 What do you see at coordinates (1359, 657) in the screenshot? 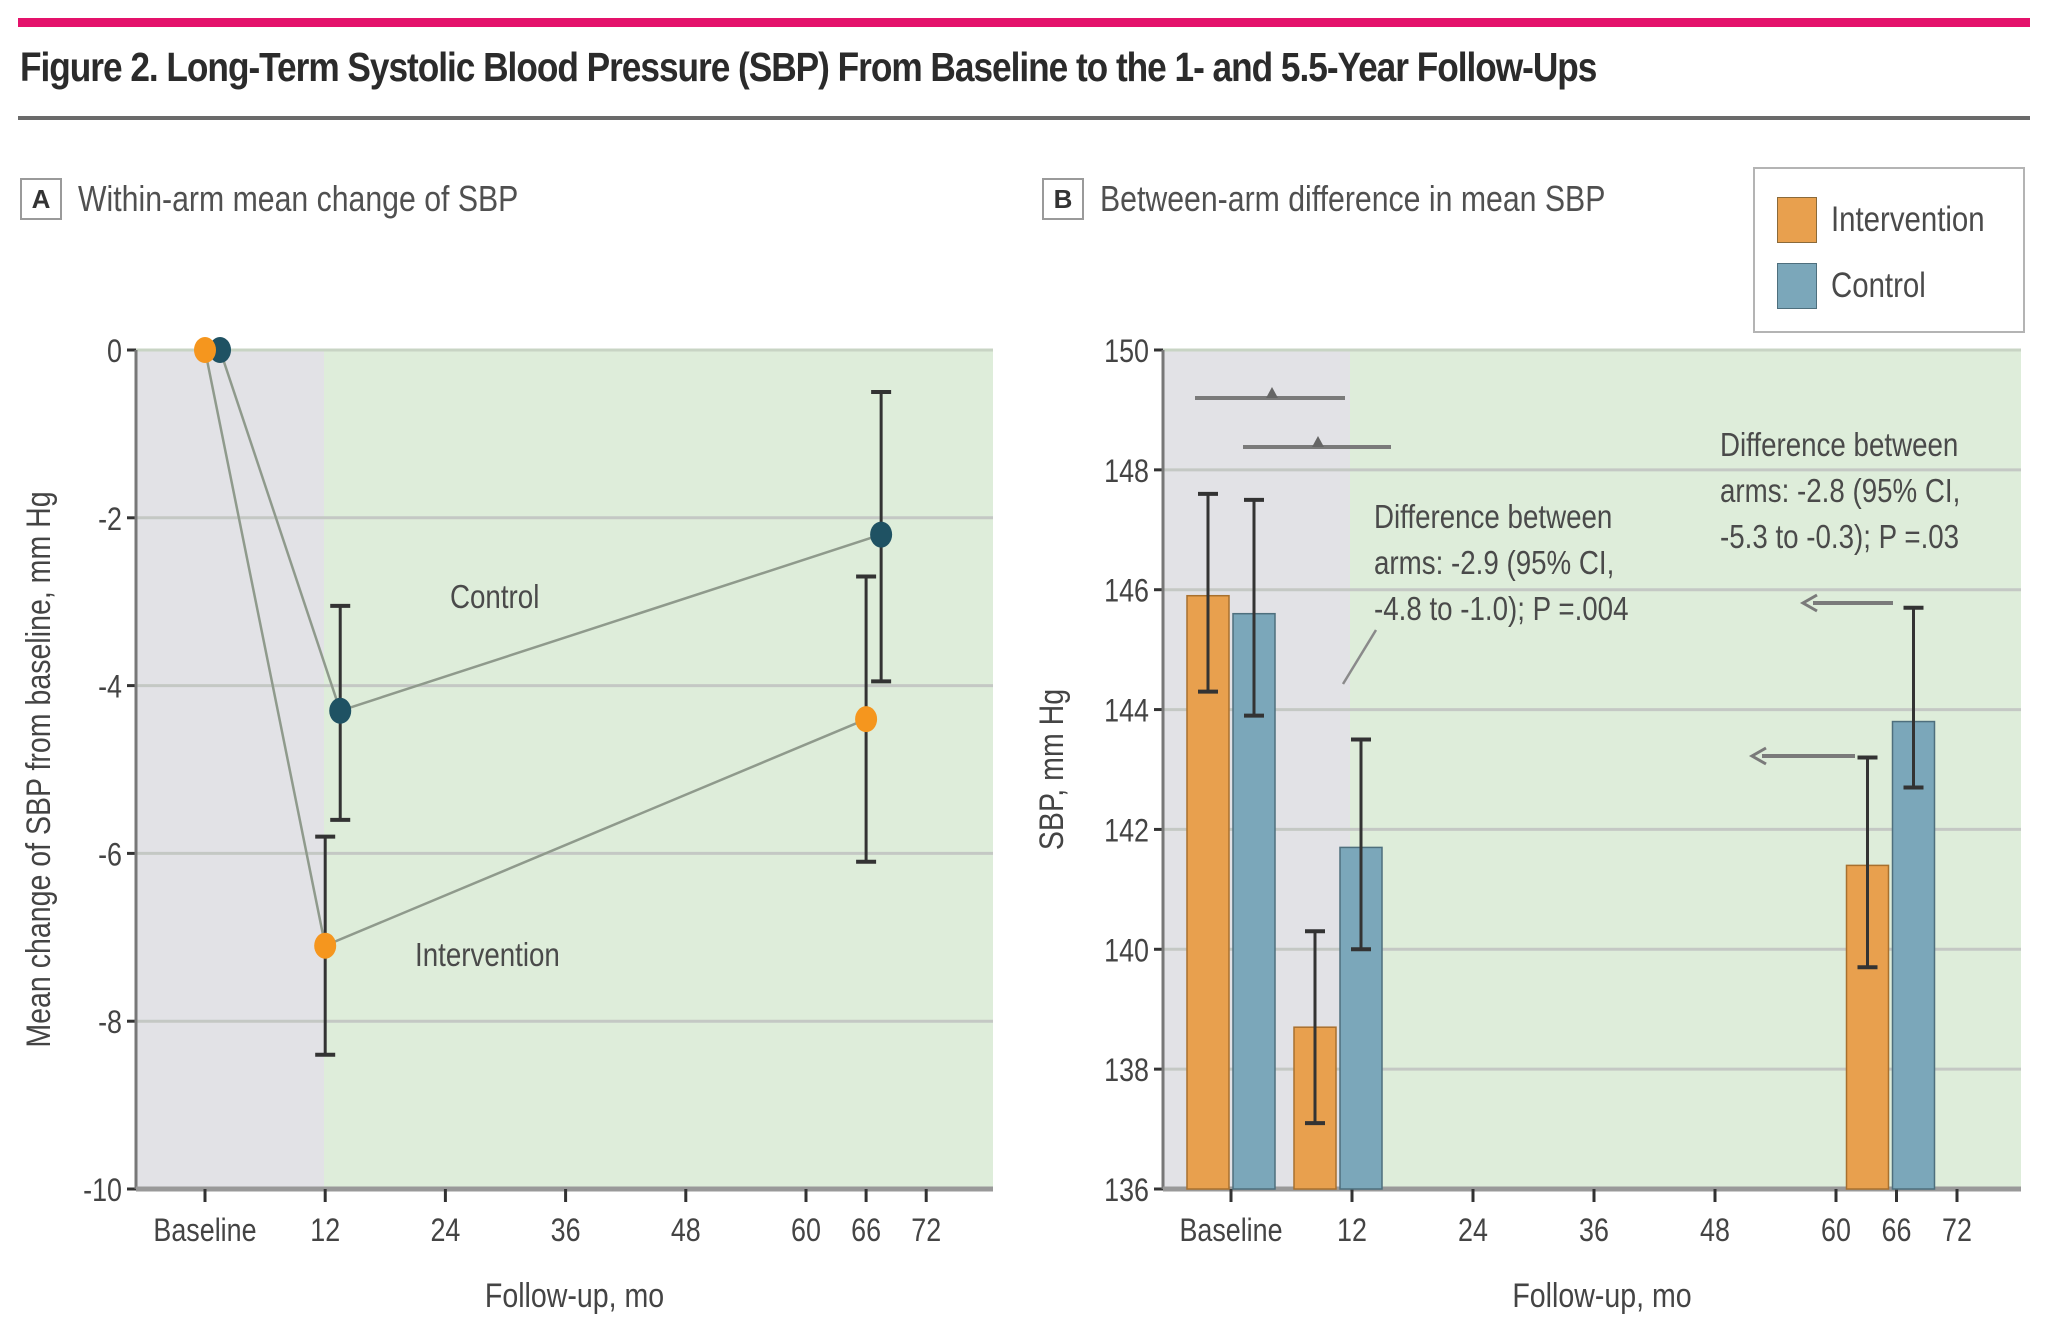
I see `annotation-pointer` at bounding box center [1359, 657].